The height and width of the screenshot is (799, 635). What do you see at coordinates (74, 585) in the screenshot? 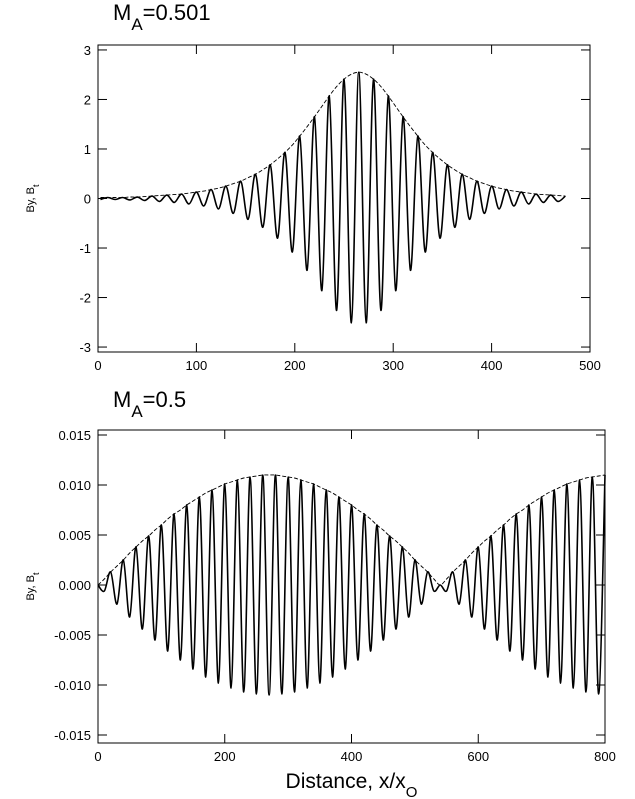
I see `y-tick-label: 0.000` at bounding box center [74, 585].